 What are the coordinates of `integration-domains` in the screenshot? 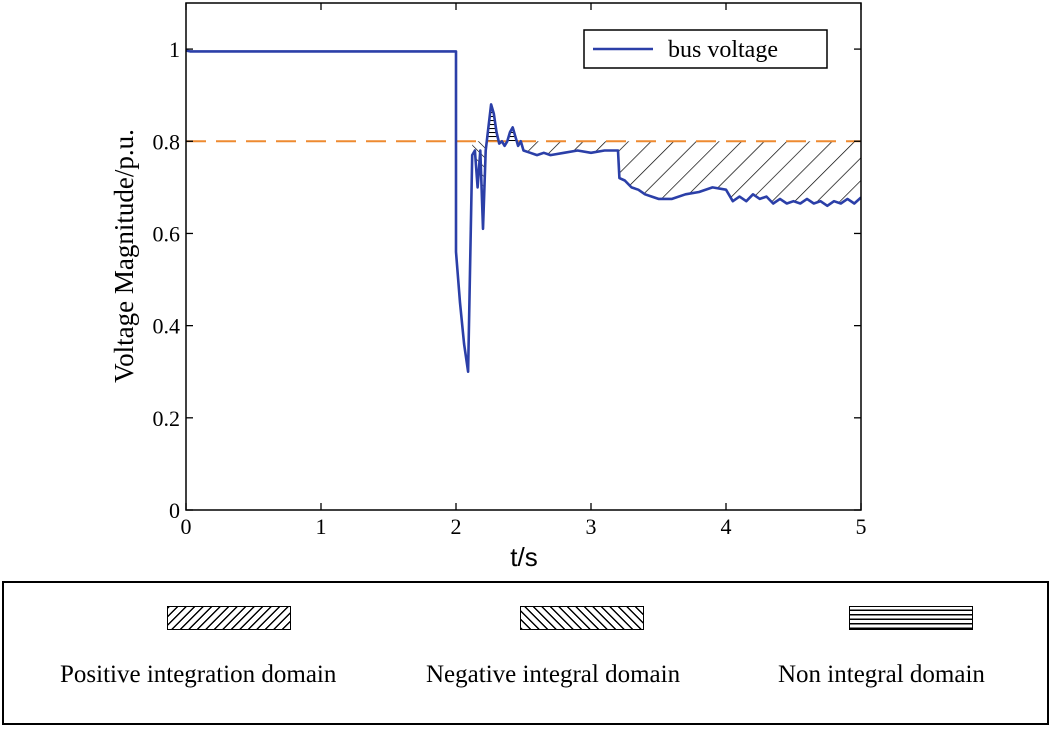 It's located at (666, 166).